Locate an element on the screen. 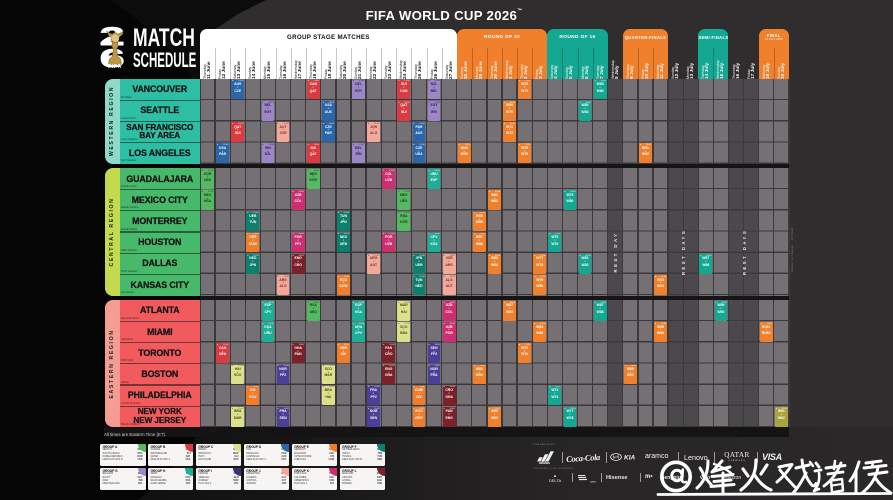 This screenshot has width=893, height=500. svg-text: BANK is located at coordinates (593, 482).